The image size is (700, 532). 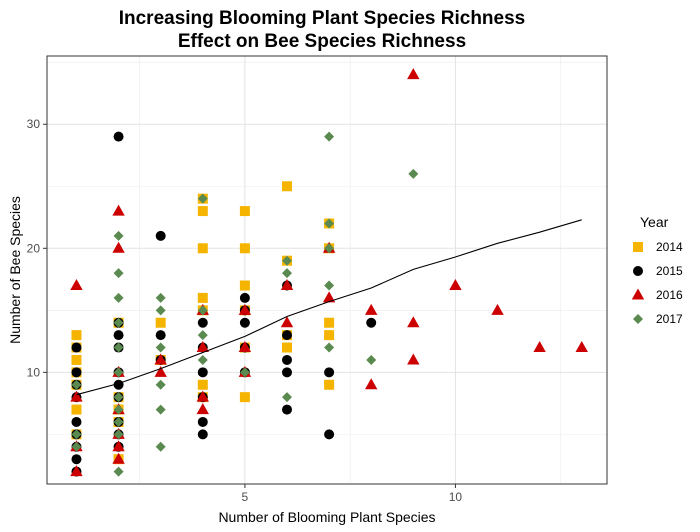 What do you see at coordinates (245, 497) in the screenshot?
I see `x-tick-label: 5` at bounding box center [245, 497].